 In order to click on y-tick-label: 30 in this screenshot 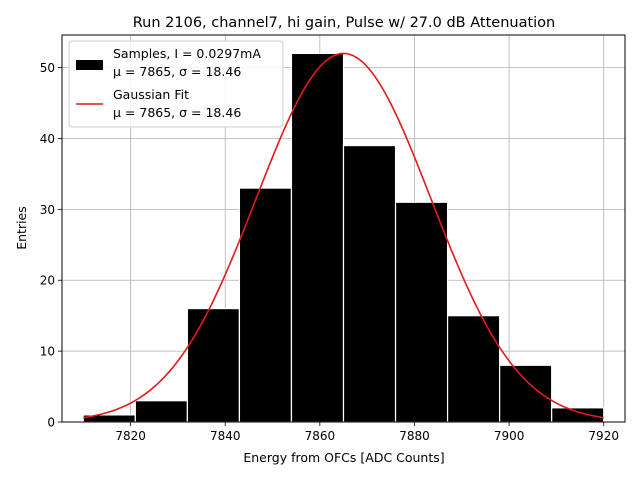, I will do `click(47, 210)`.